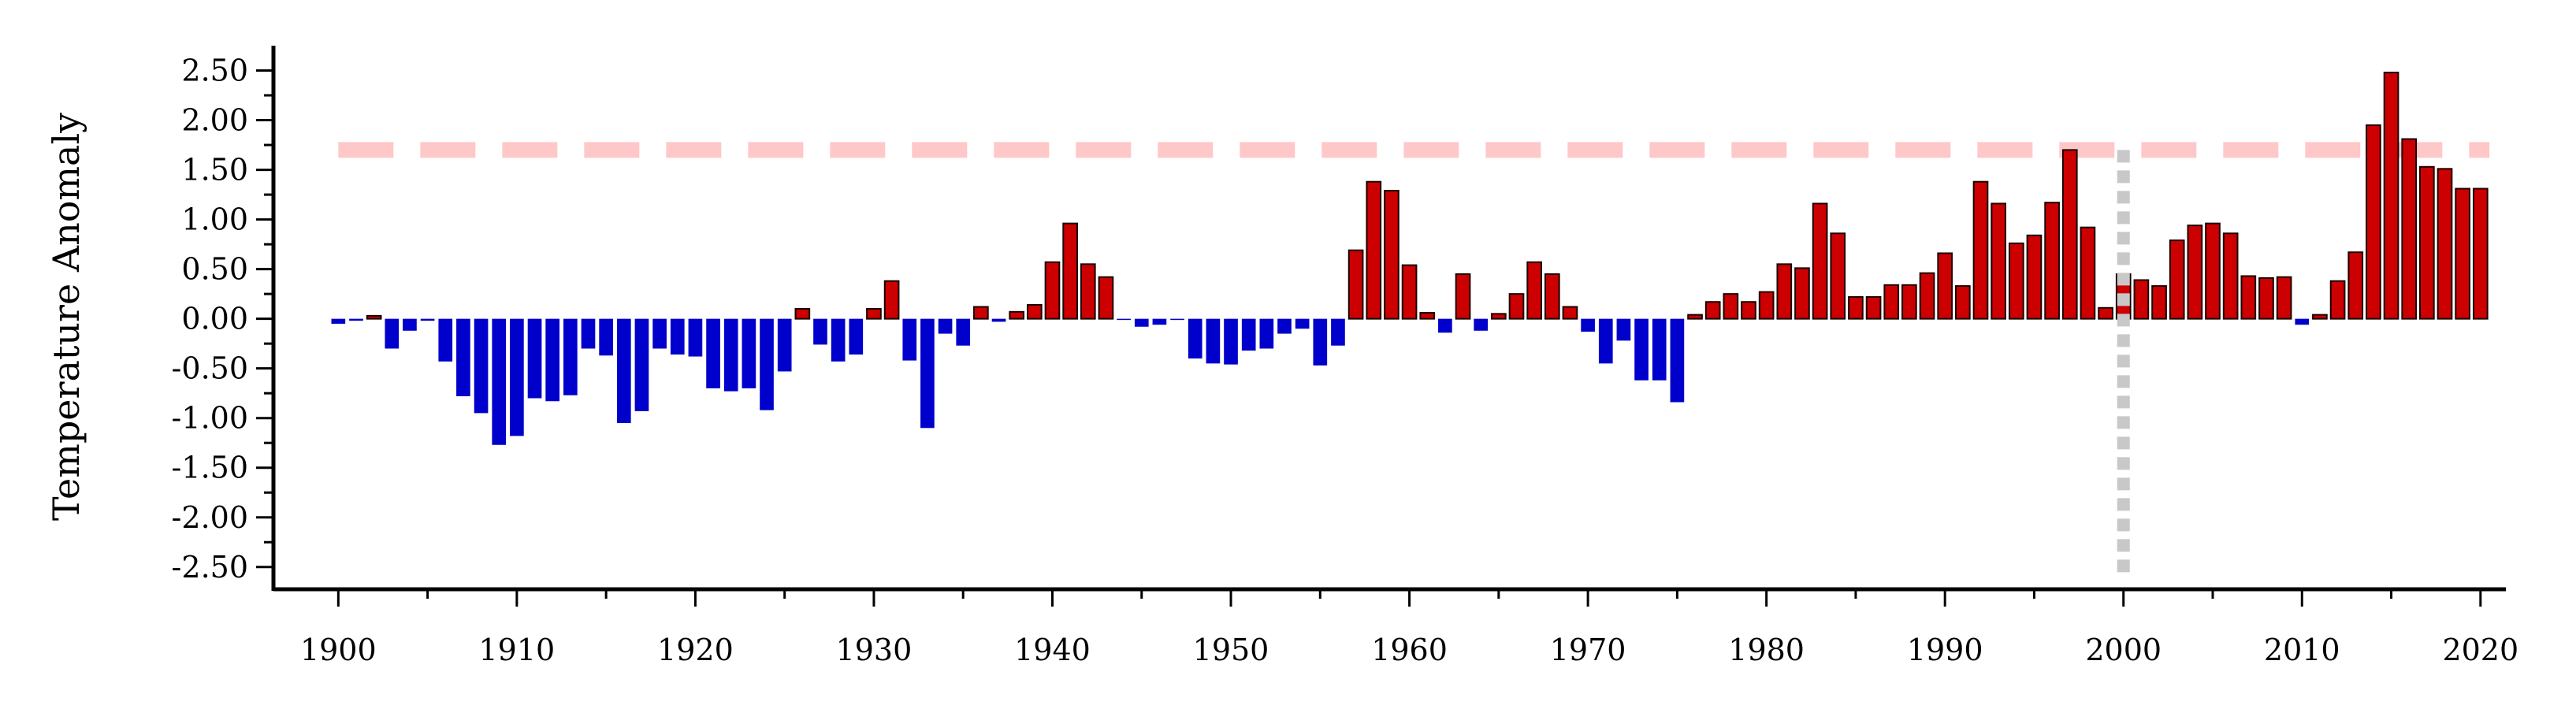  Describe the element at coordinates (856, 336) in the screenshot. I see `bar-1929` at that location.